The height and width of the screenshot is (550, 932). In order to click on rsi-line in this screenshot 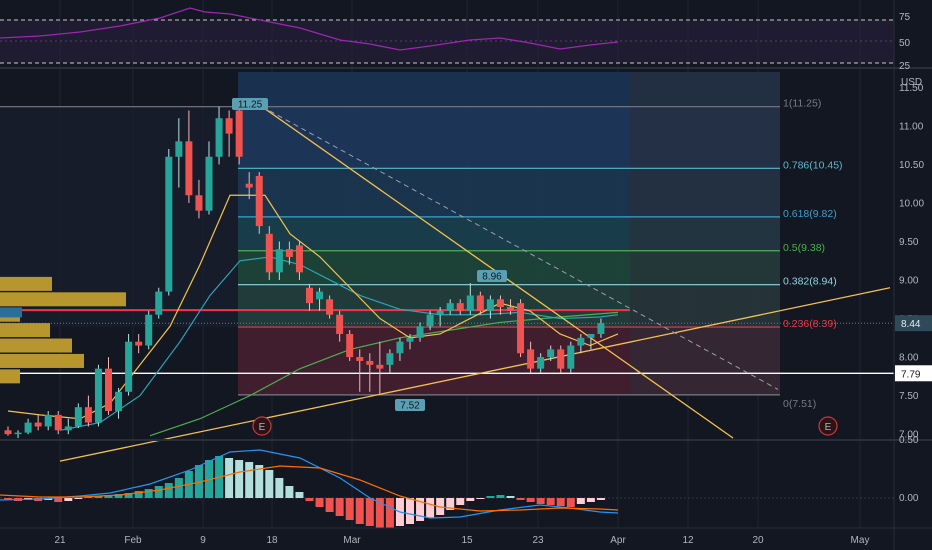, I will do `click(309, 29)`.